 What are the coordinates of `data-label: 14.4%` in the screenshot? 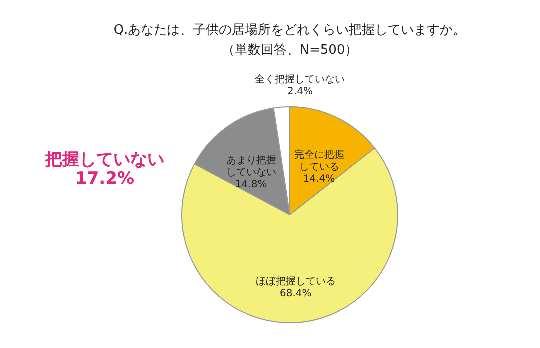 It's located at (319, 179).